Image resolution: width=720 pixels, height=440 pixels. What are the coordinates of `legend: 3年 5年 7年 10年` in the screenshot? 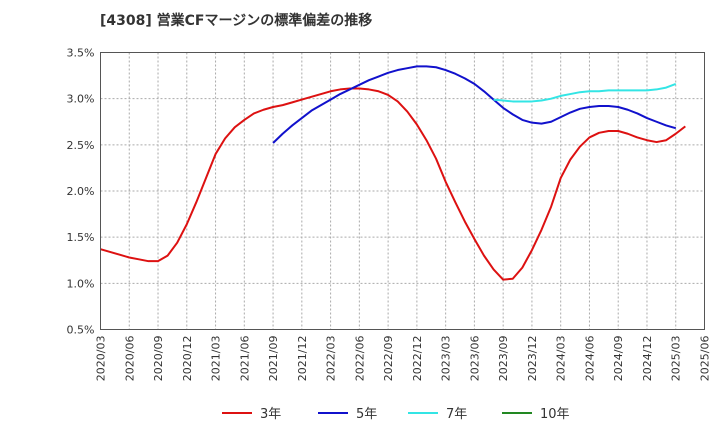 It's located at (396, 414).